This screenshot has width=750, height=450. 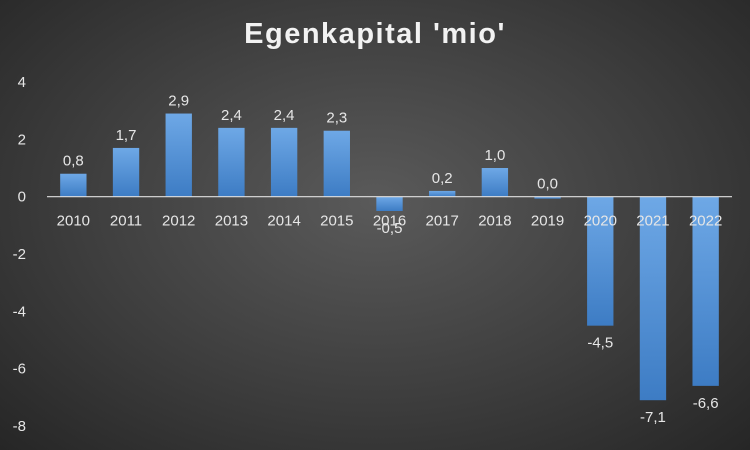 I want to click on data-label: -4,5, so click(x=600, y=343).